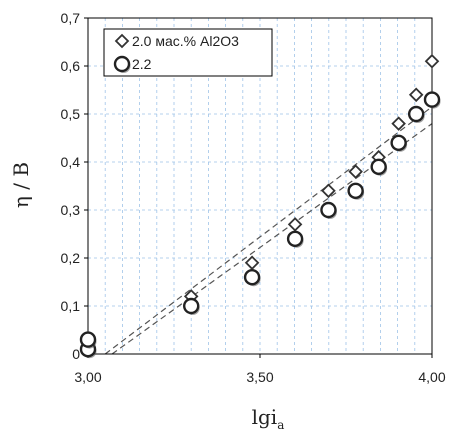 The image size is (451, 436). Describe the element at coordinates (71, 162) in the screenshot. I see `y-tick-label: 0,4` at that location.